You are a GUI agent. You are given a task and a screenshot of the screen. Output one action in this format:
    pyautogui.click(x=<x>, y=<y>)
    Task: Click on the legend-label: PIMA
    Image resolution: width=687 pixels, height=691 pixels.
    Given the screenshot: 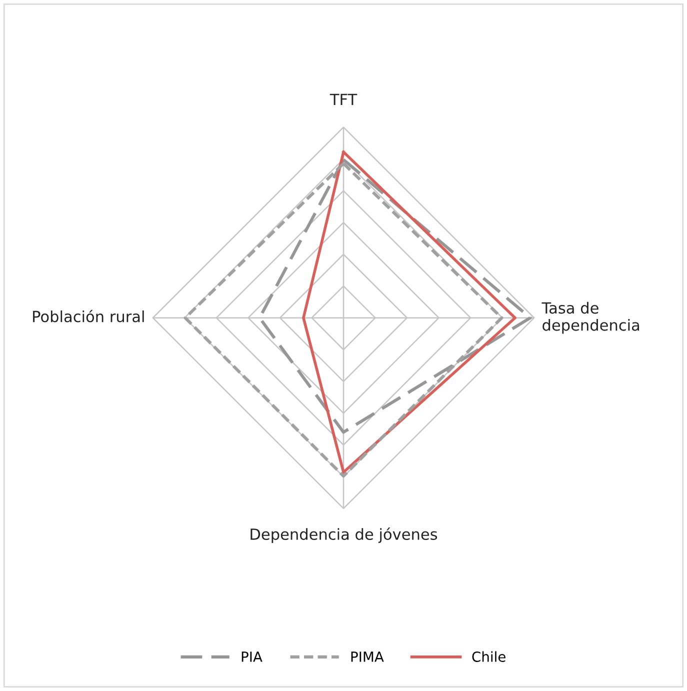 What is the action you would take?
    pyautogui.click(x=367, y=657)
    